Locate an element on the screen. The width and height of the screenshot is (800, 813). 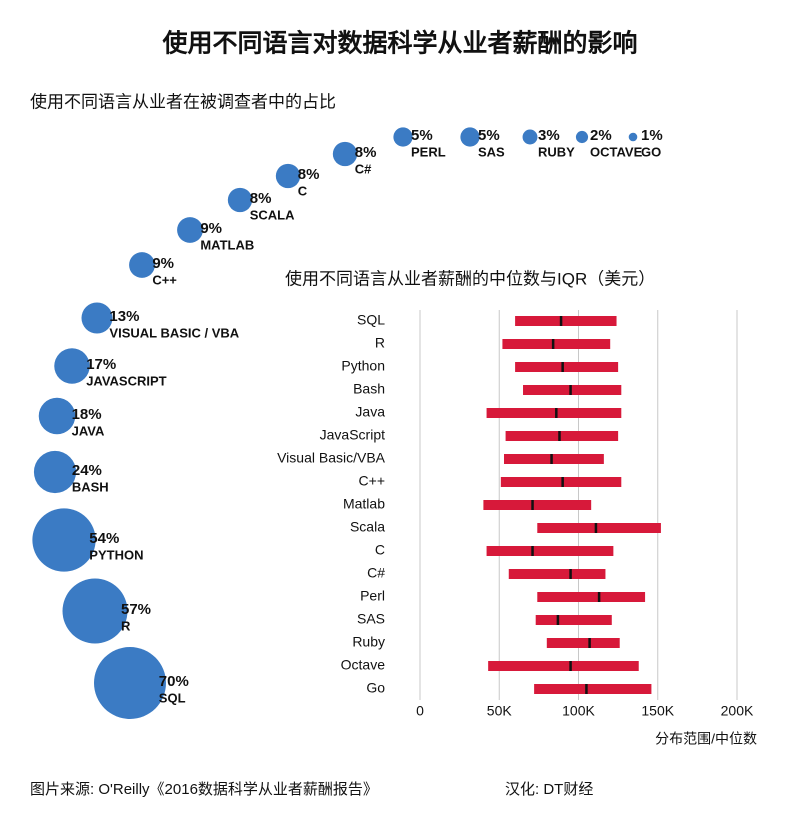
category-label: SAS is located at coordinates (491, 151).